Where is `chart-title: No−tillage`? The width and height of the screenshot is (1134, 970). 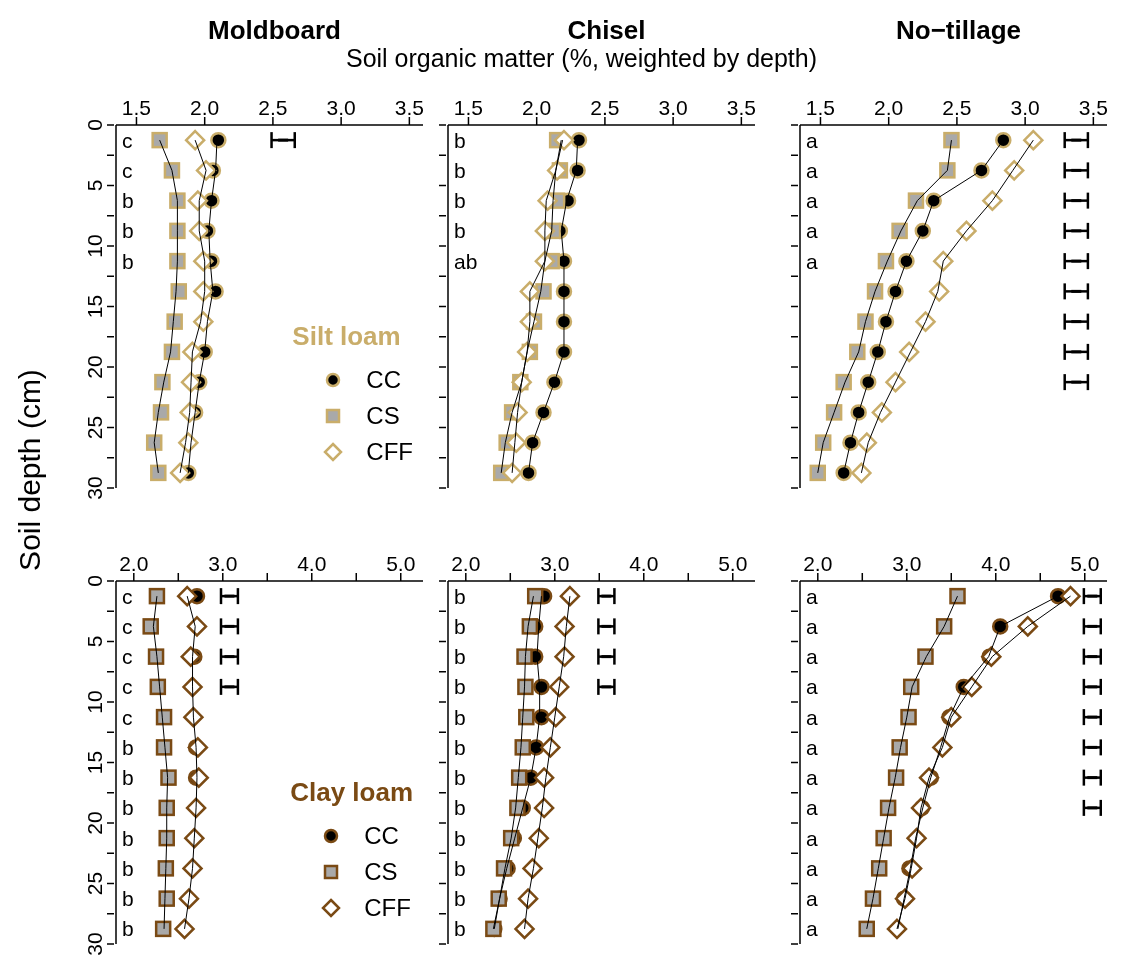
chart-title: No−tillage is located at coordinates (958, 30).